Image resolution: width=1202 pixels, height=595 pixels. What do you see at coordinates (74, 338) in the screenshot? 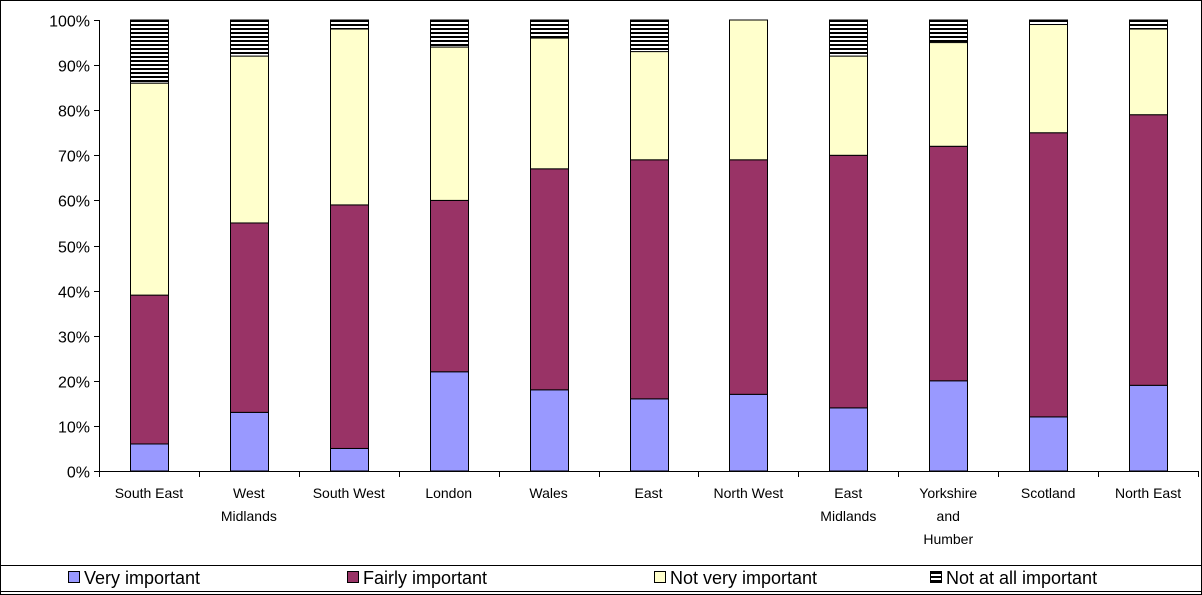
I see `y-tick-label: 30%` at bounding box center [74, 338].